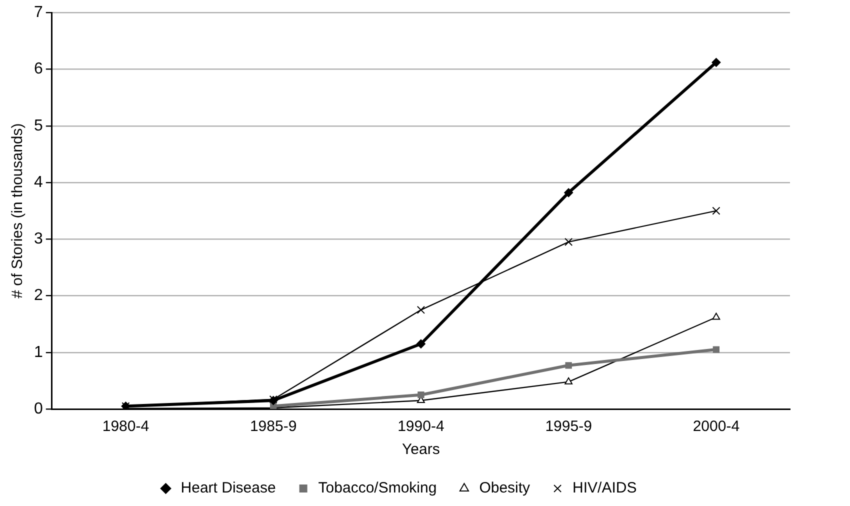 The height and width of the screenshot is (506, 850). Describe the element at coordinates (421, 427) in the screenshot. I see `x-tick-label: 1990-4` at that location.